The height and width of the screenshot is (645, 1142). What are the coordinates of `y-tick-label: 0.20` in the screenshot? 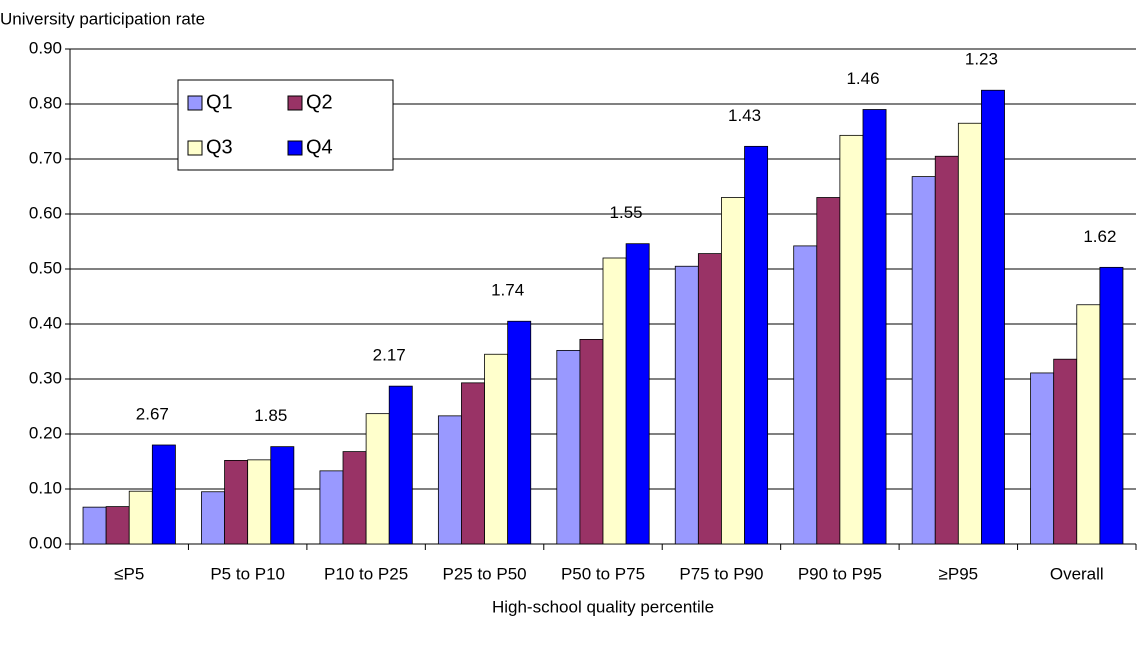 It's located at (45, 432).